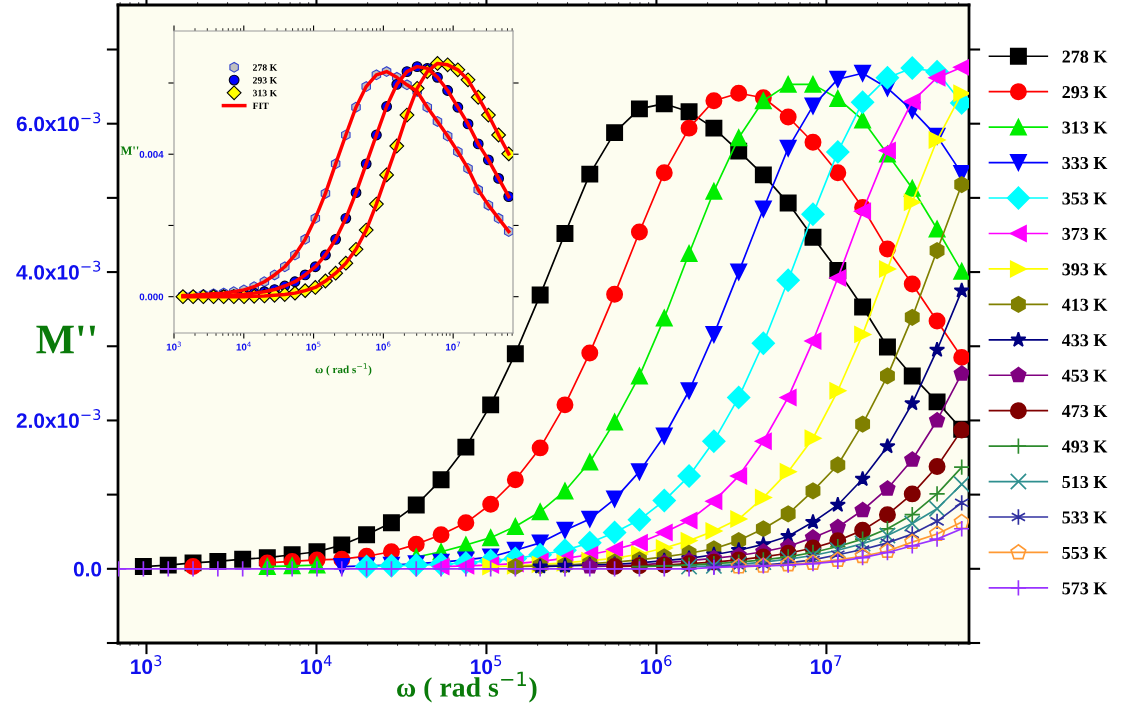 This screenshot has height=713, width=1136. What do you see at coordinates (151, 297) in the screenshot?
I see `y-tick-label: 0.000` at bounding box center [151, 297].